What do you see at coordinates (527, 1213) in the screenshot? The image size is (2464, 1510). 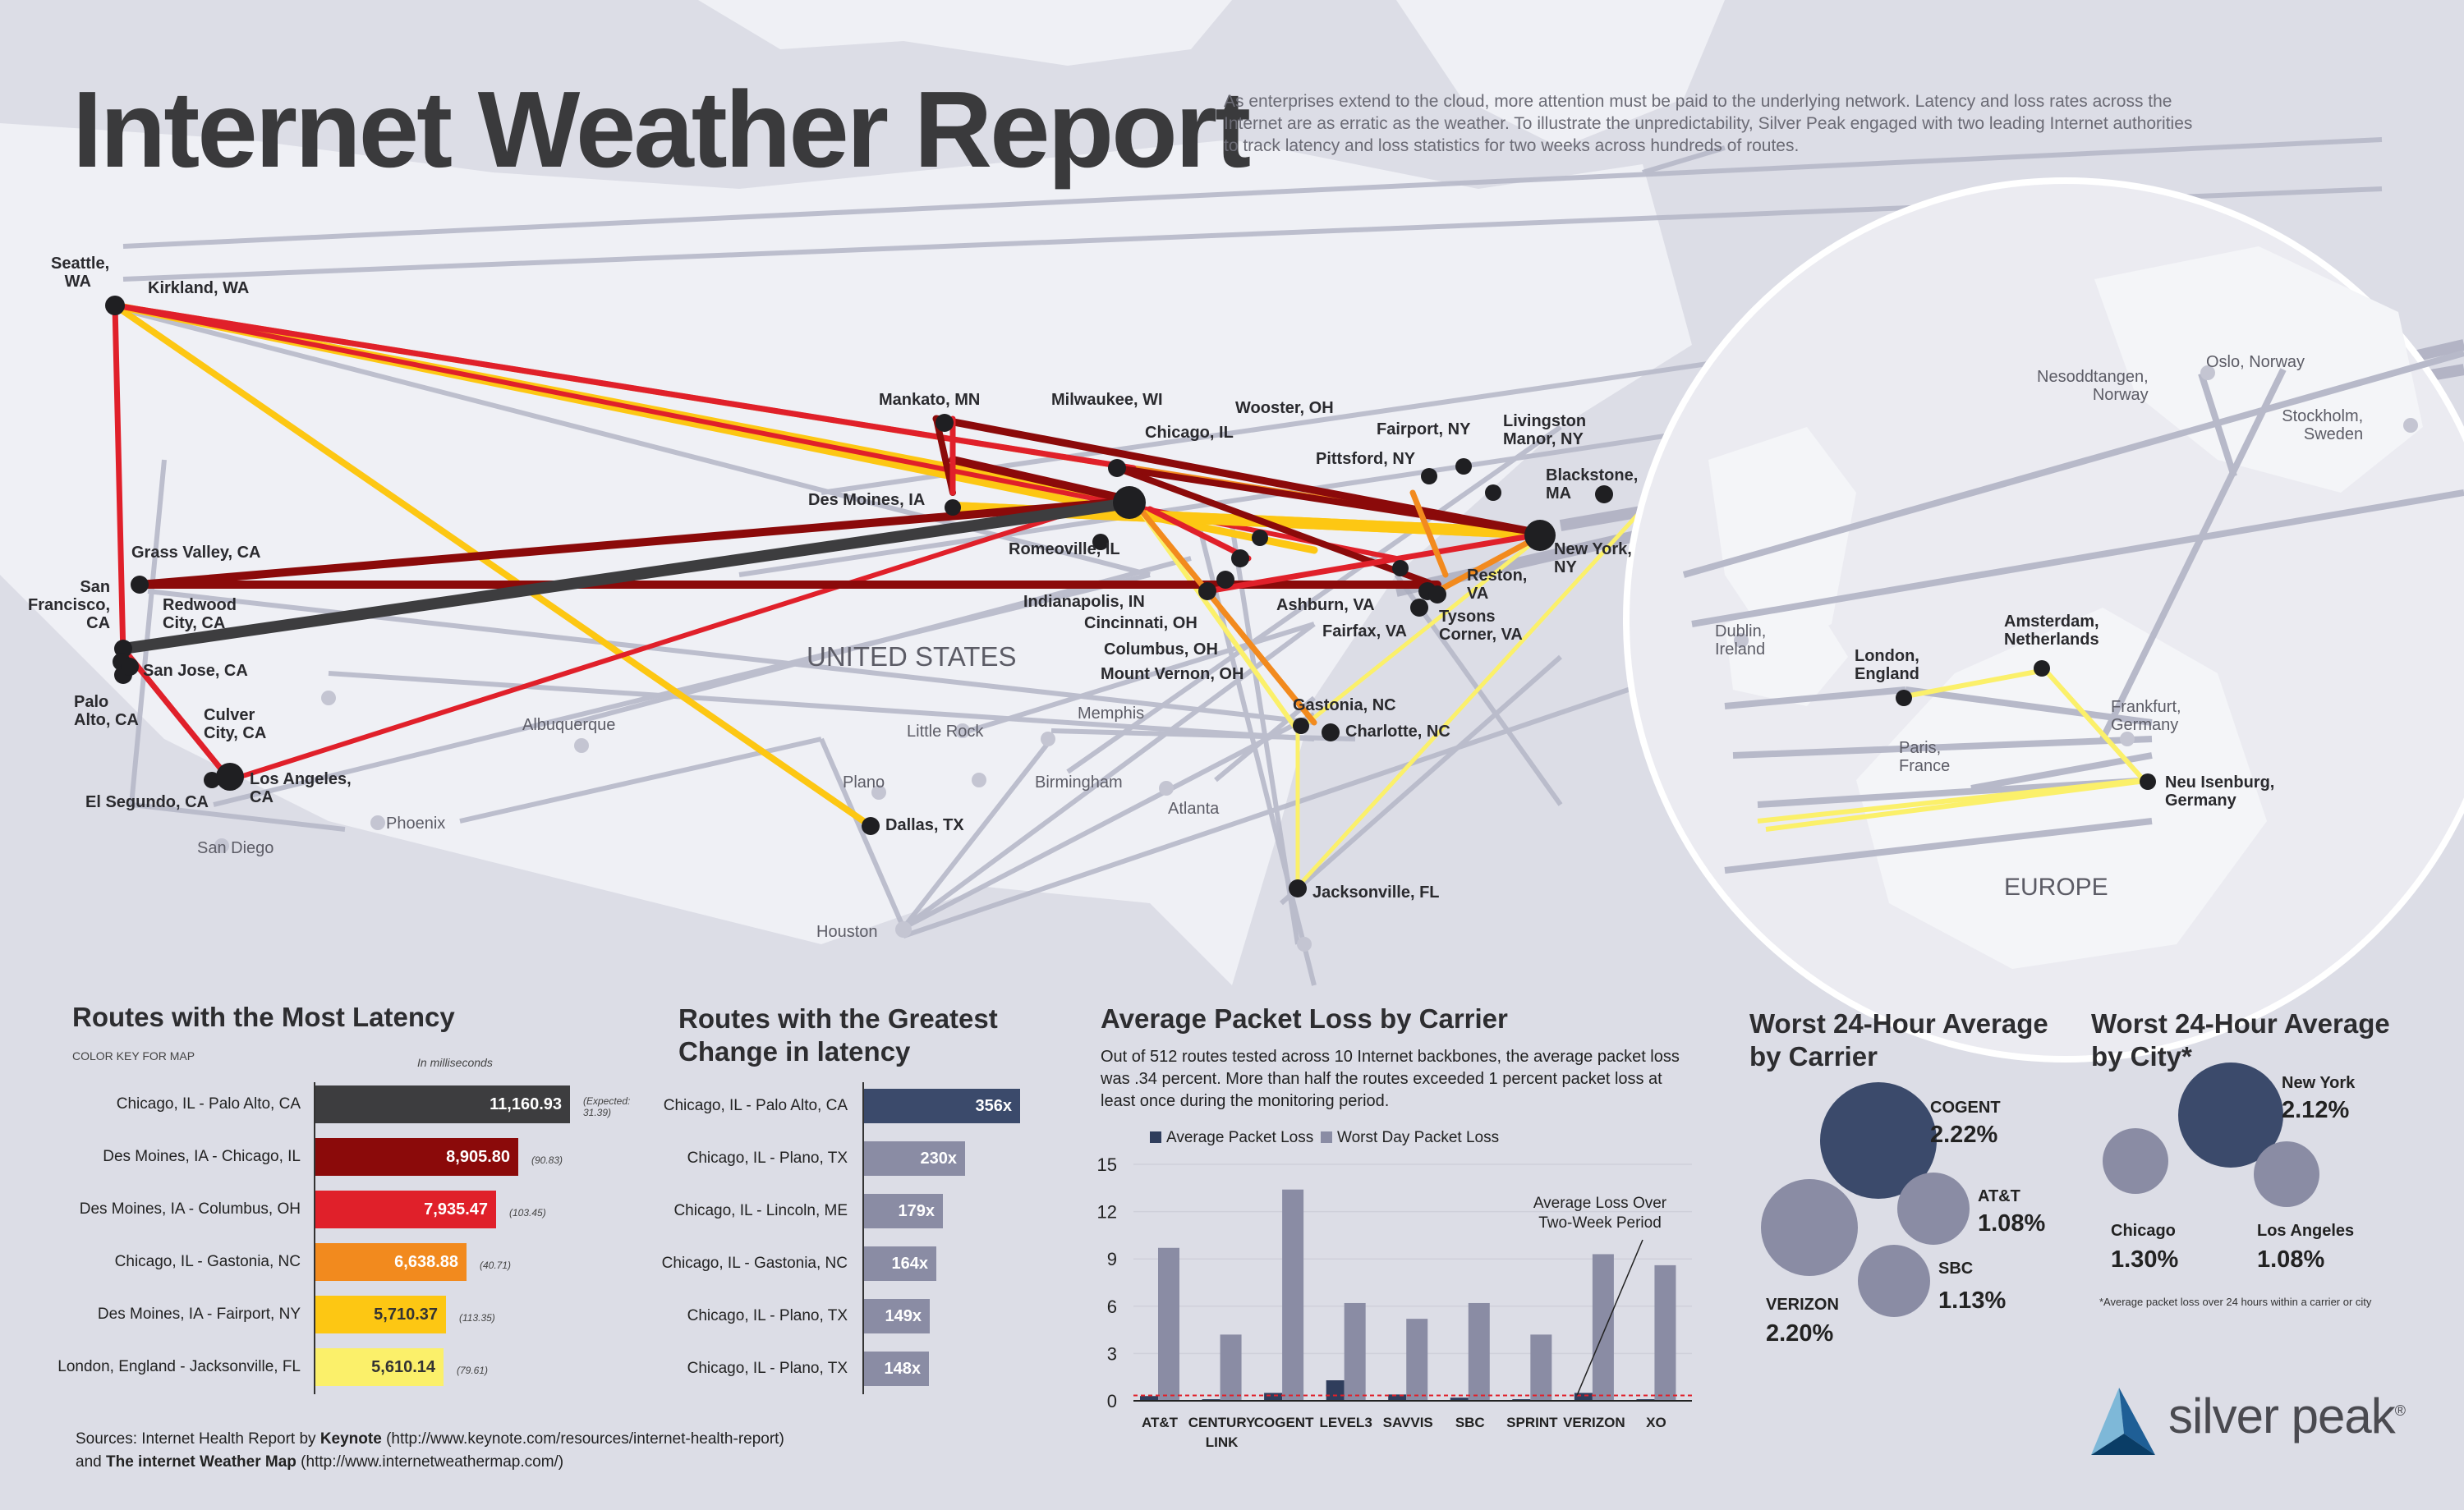 I see `latency-expected: (103.45)` at bounding box center [527, 1213].